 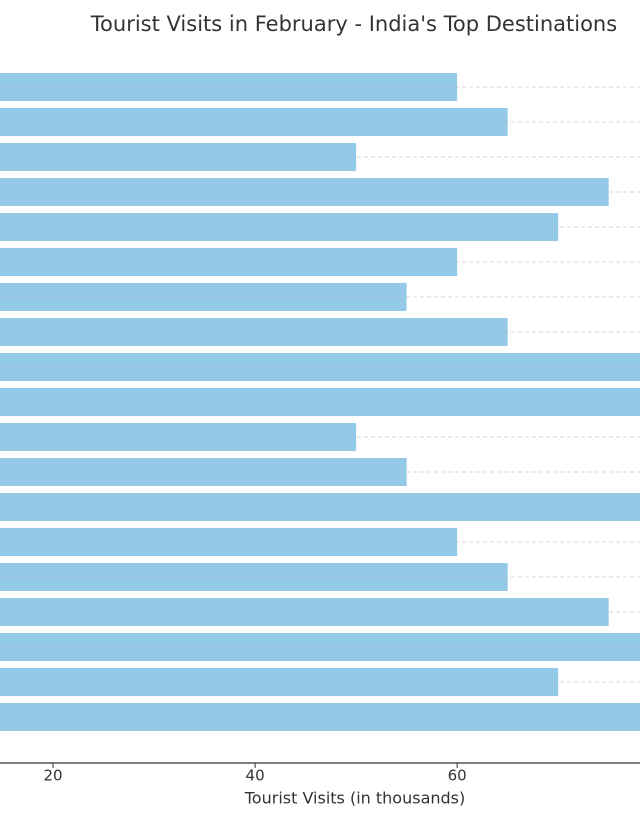 I want to click on x-axis-label: Tourist Visits (in thousands), so click(x=355, y=798).